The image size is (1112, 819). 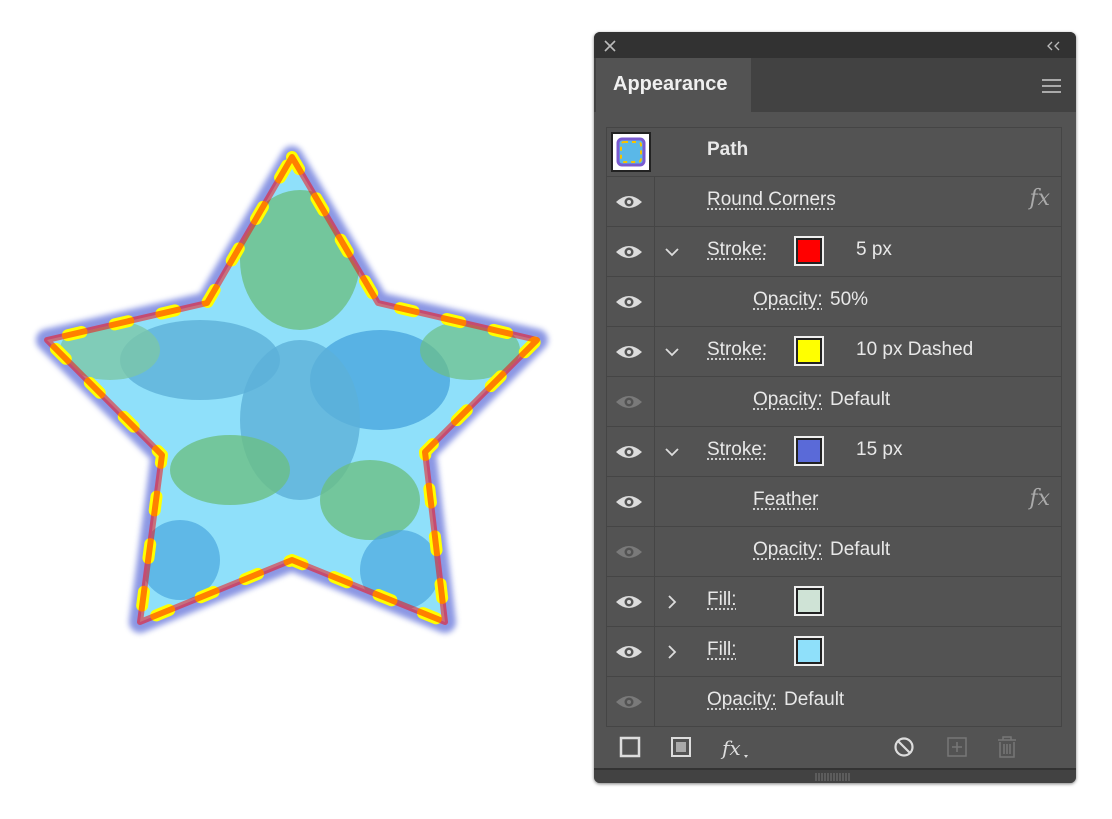 I want to click on row-label: Path, so click(x=728, y=149).